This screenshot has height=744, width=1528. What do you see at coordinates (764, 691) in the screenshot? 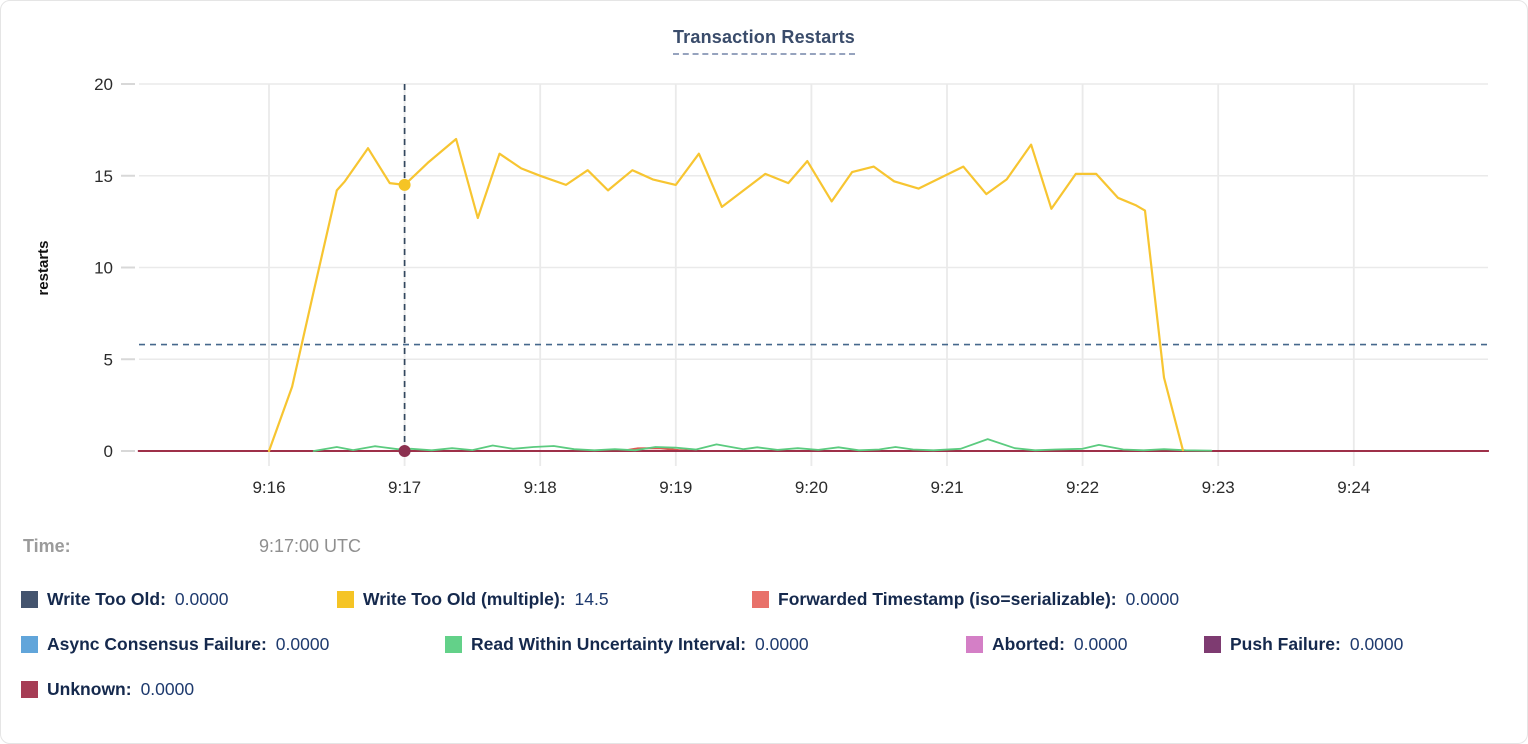
I see `legend-row: Unknown: 0.0000` at bounding box center [764, 691].